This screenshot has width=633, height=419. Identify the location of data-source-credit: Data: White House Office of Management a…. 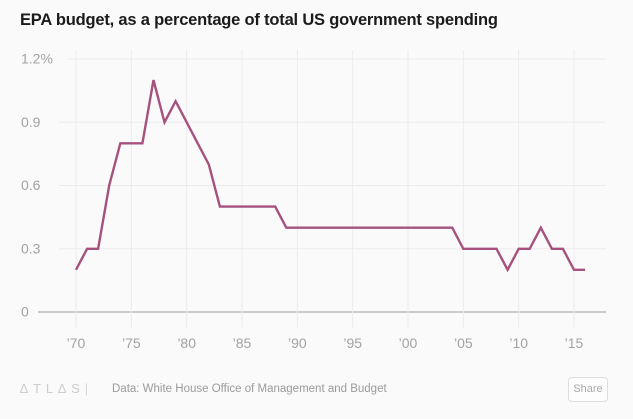
(249, 389).